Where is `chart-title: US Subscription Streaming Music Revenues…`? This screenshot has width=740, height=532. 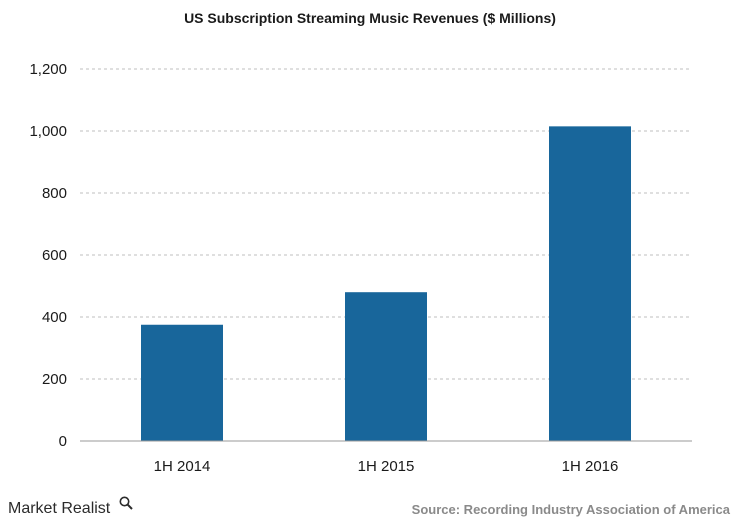 chart-title: US Subscription Streaming Music Revenues… is located at coordinates (370, 18).